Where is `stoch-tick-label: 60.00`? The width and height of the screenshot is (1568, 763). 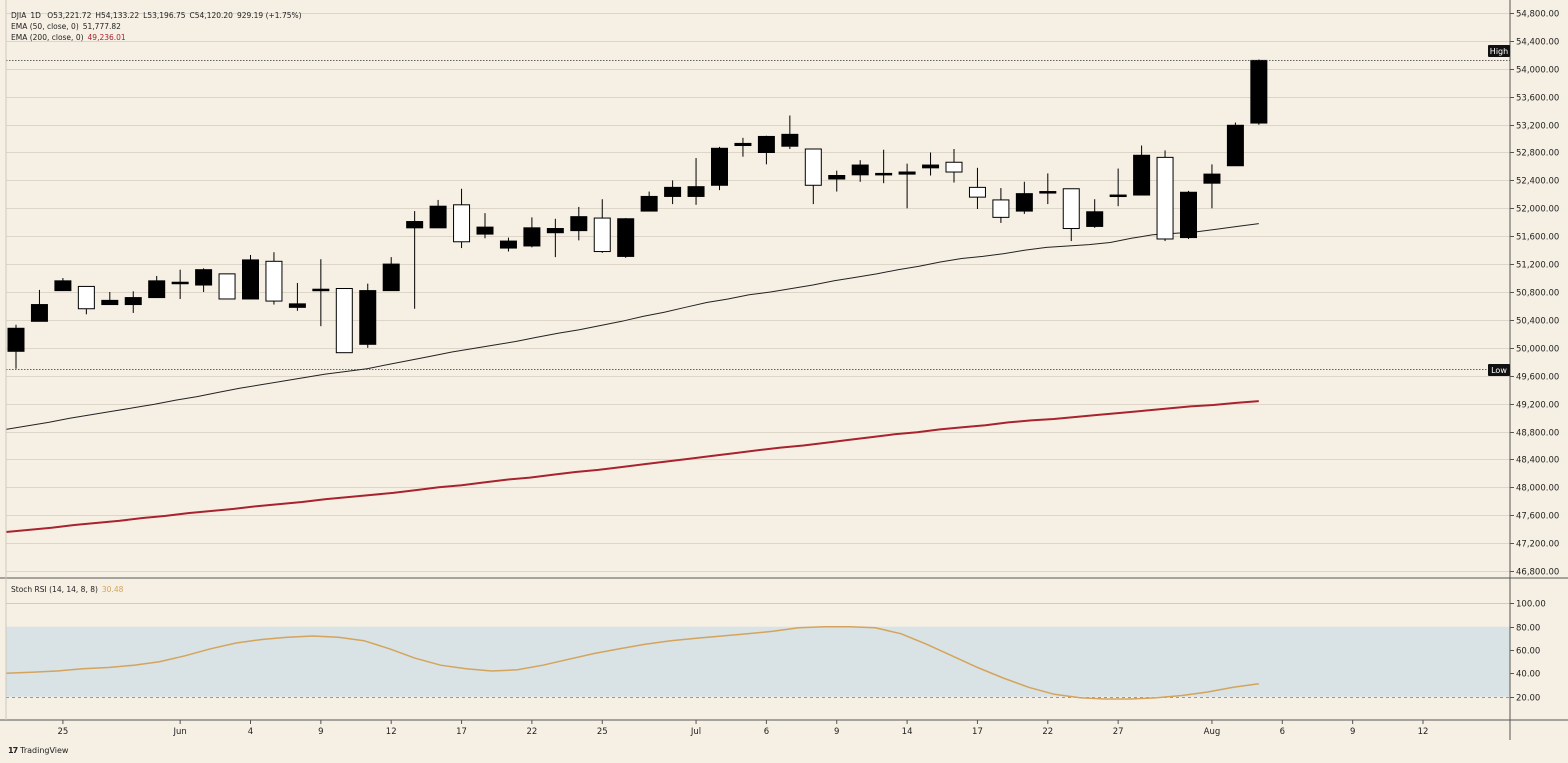 stoch-tick-label: 60.00 is located at coordinates (1528, 652).